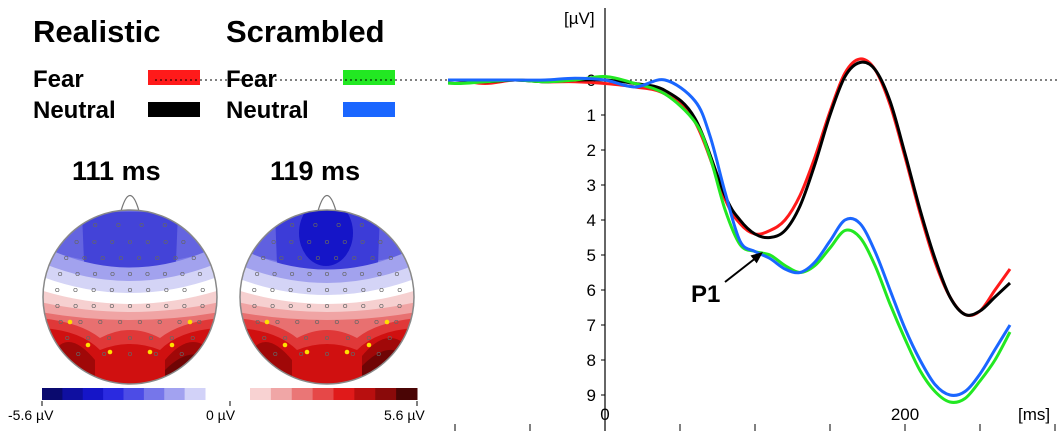  Describe the element at coordinates (74, 110) in the screenshot. I see `legend-label-realistic-neutral: Neutral` at that location.